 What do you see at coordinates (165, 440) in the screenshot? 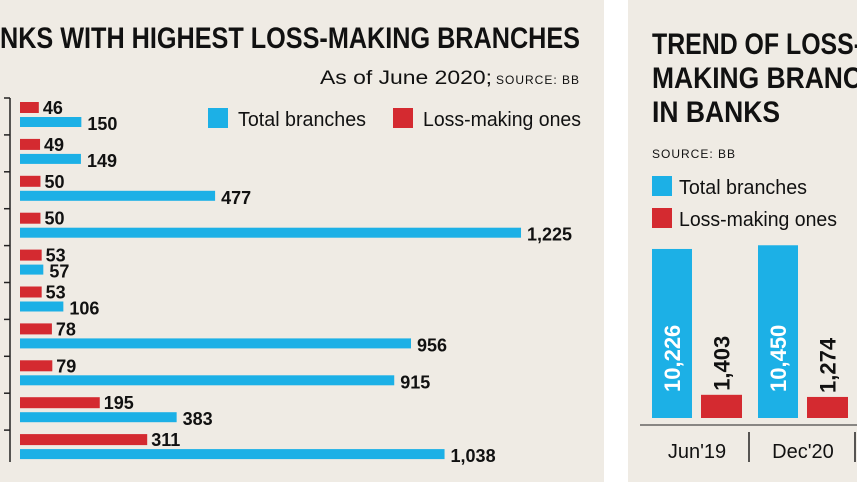
I see `value-label: 311` at bounding box center [165, 440].